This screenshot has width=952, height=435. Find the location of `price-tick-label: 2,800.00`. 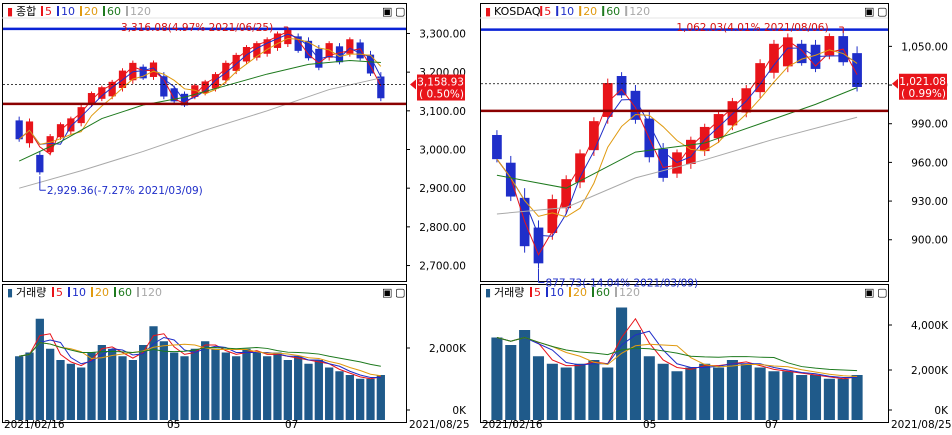

price-tick-label: 2,800.00 is located at coordinates (442, 228).